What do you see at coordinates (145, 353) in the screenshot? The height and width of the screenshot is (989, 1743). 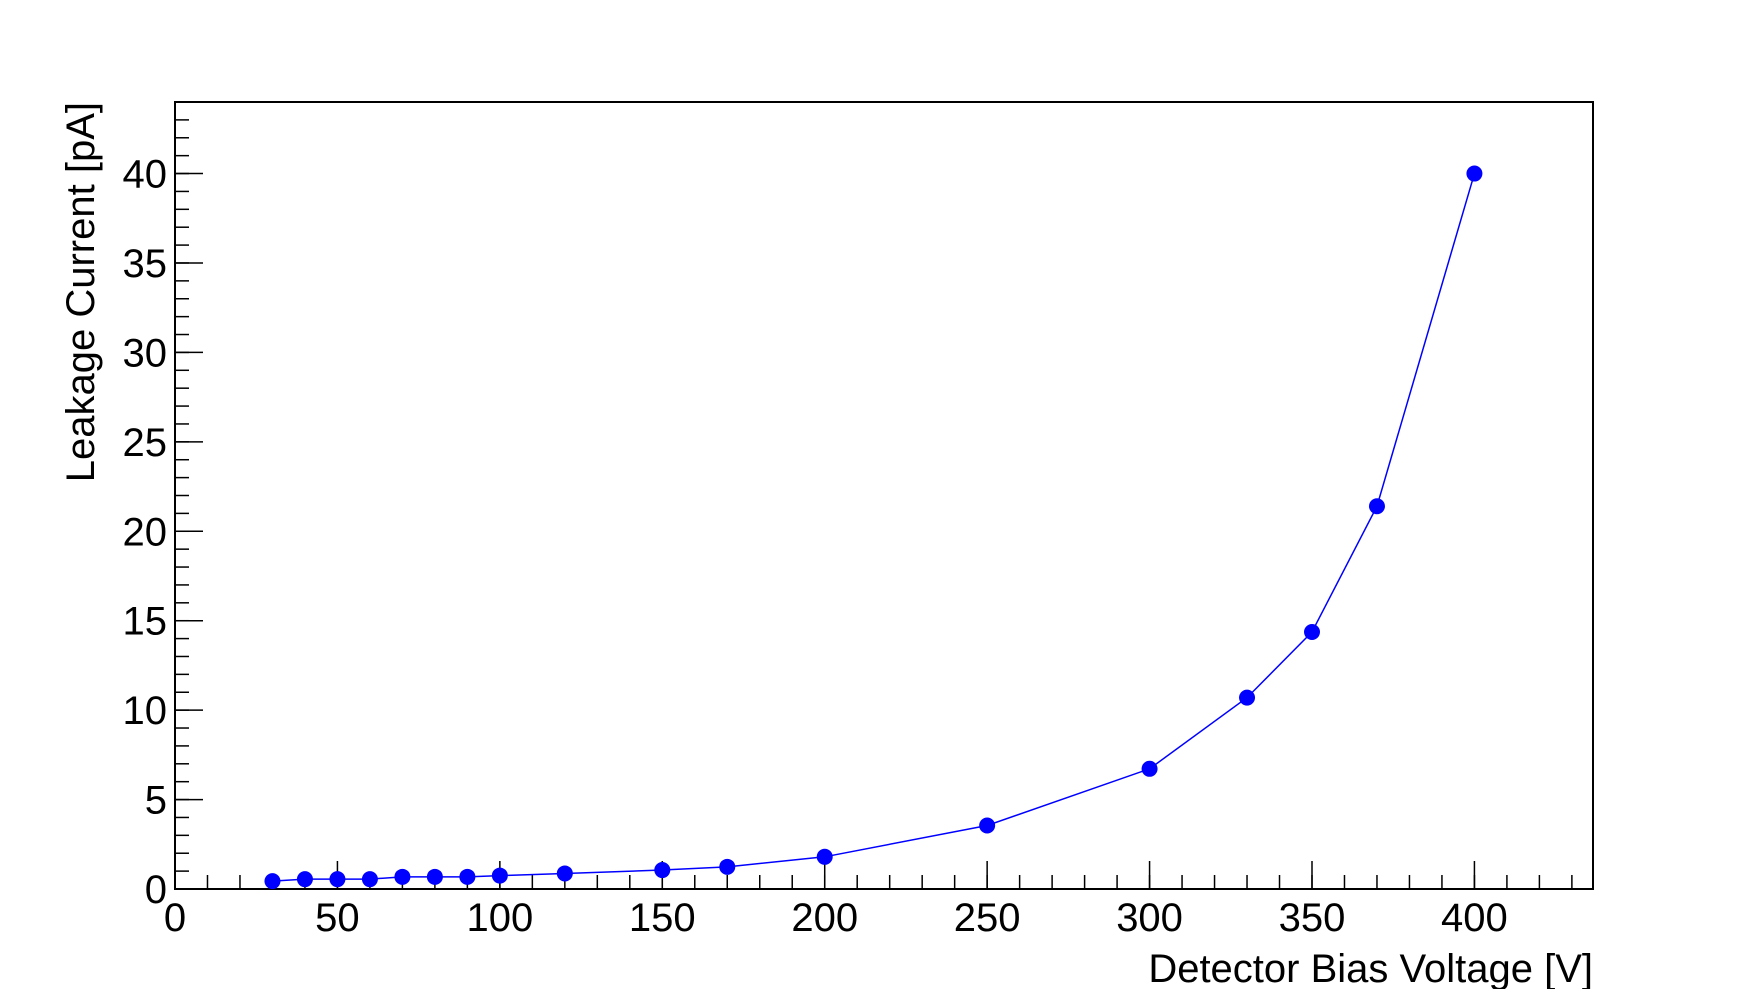 I see `y-tick-label: 30` at bounding box center [145, 353].